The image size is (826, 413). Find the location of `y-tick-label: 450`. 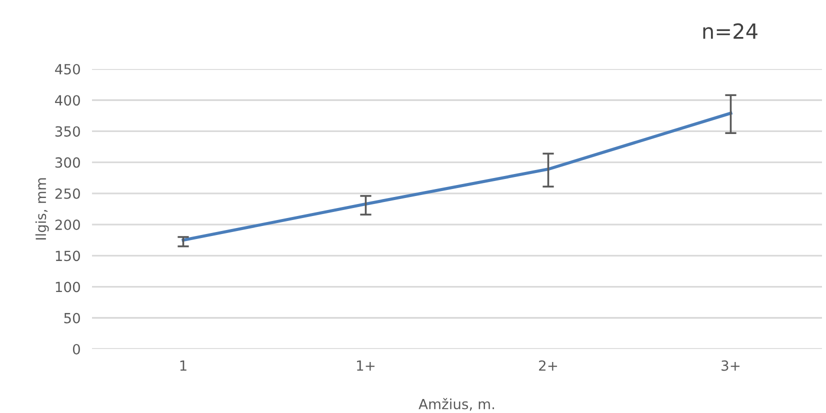

y-tick-label: 450 is located at coordinates (67, 69).